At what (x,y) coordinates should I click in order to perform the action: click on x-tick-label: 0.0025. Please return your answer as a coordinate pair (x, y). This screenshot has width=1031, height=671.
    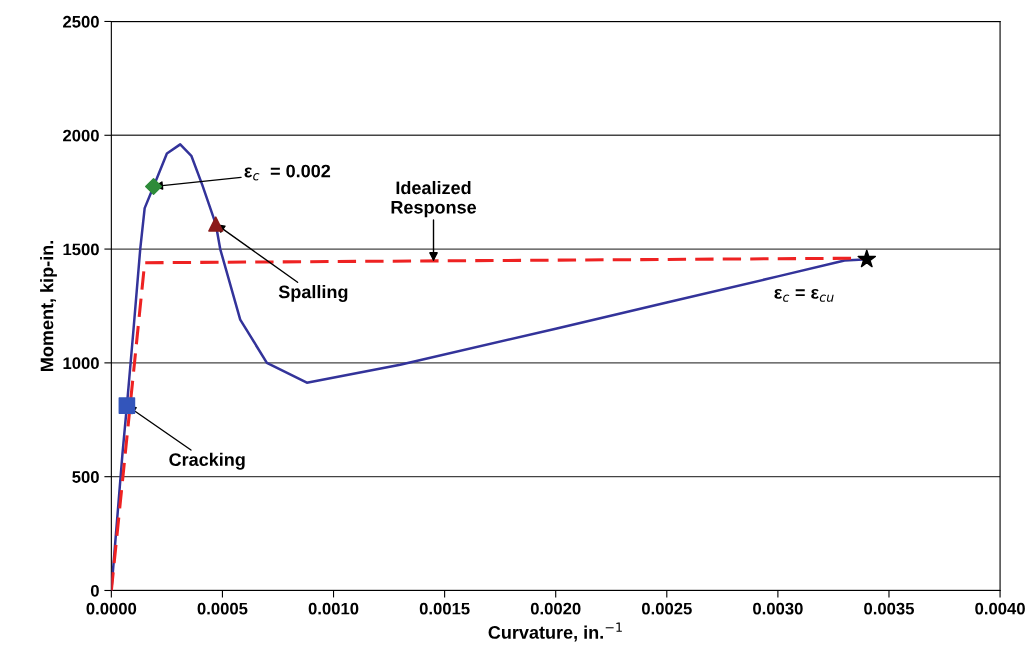
    Looking at the image, I should click on (666, 608).